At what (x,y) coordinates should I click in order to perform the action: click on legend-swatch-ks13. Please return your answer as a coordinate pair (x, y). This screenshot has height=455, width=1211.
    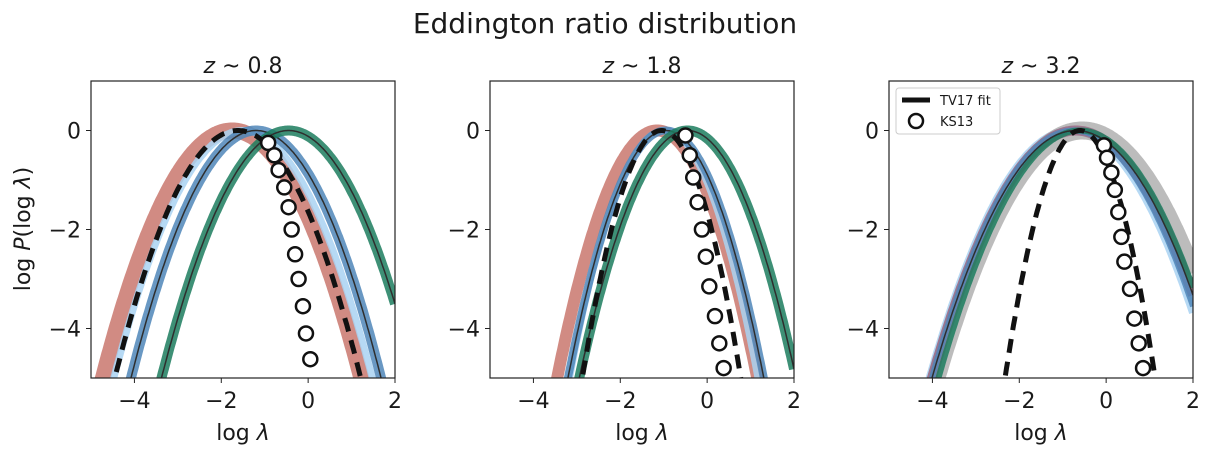
    Looking at the image, I should click on (916, 121).